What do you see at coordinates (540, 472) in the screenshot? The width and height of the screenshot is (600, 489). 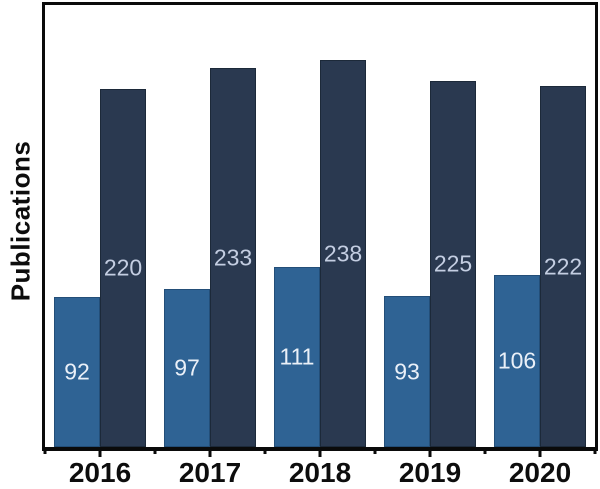 I see `x-axis-label-2020: 2020` at bounding box center [540, 472].